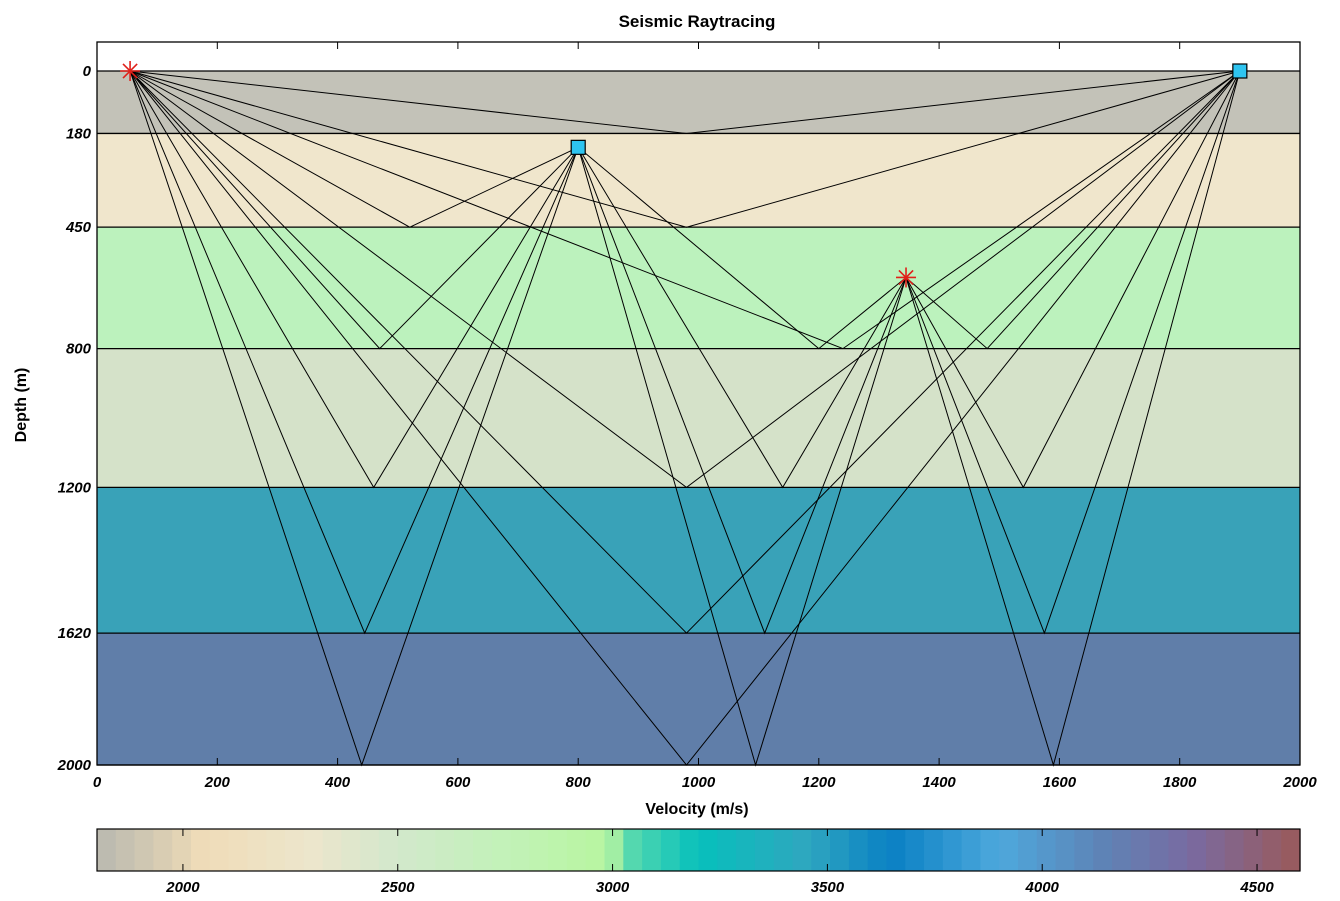  What do you see at coordinates (939, 782) in the screenshot?
I see `x-tick-label: 1400` at bounding box center [939, 782].